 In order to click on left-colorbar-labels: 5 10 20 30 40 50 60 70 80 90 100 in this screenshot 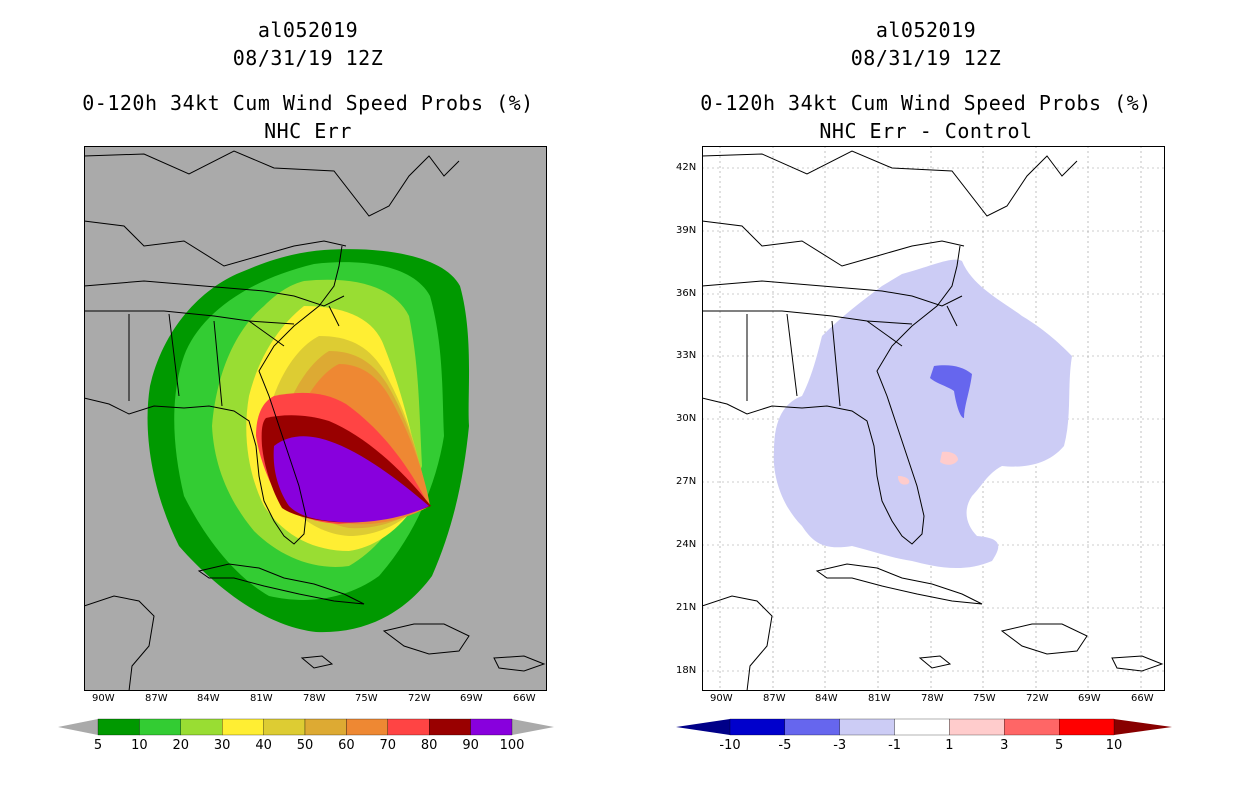, I will do `click(306, 746)`.